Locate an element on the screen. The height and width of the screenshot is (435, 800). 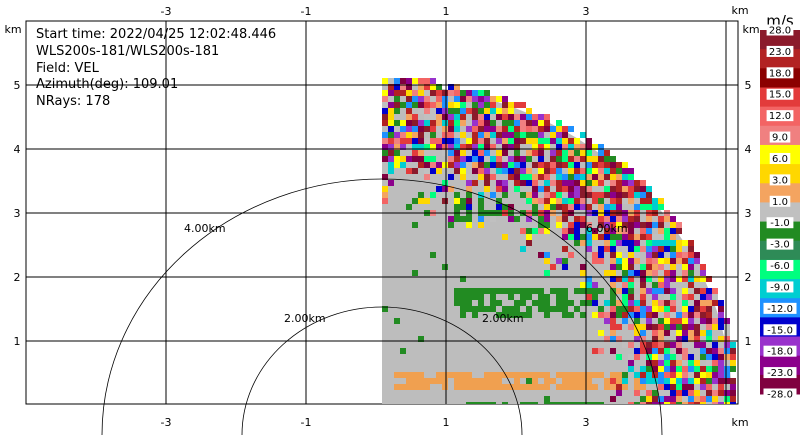
colorbar-label: 18.0 is located at coordinates (780, 73).